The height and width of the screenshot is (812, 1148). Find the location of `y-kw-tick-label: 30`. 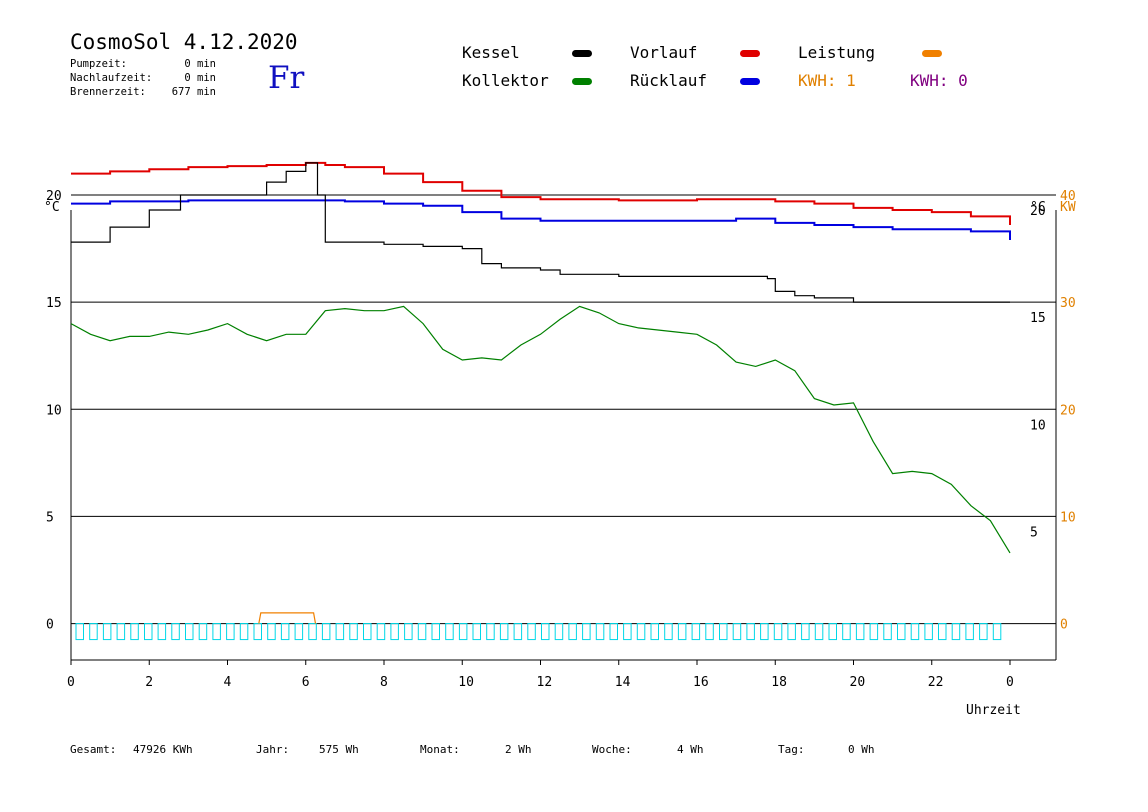

y-kw-tick-label: 30 is located at coordinates (1068, 303).